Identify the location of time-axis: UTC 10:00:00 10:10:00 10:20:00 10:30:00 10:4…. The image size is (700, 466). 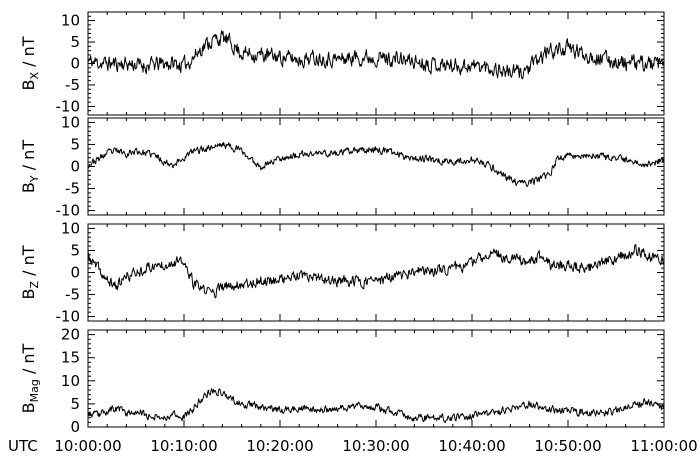
(353, 446).